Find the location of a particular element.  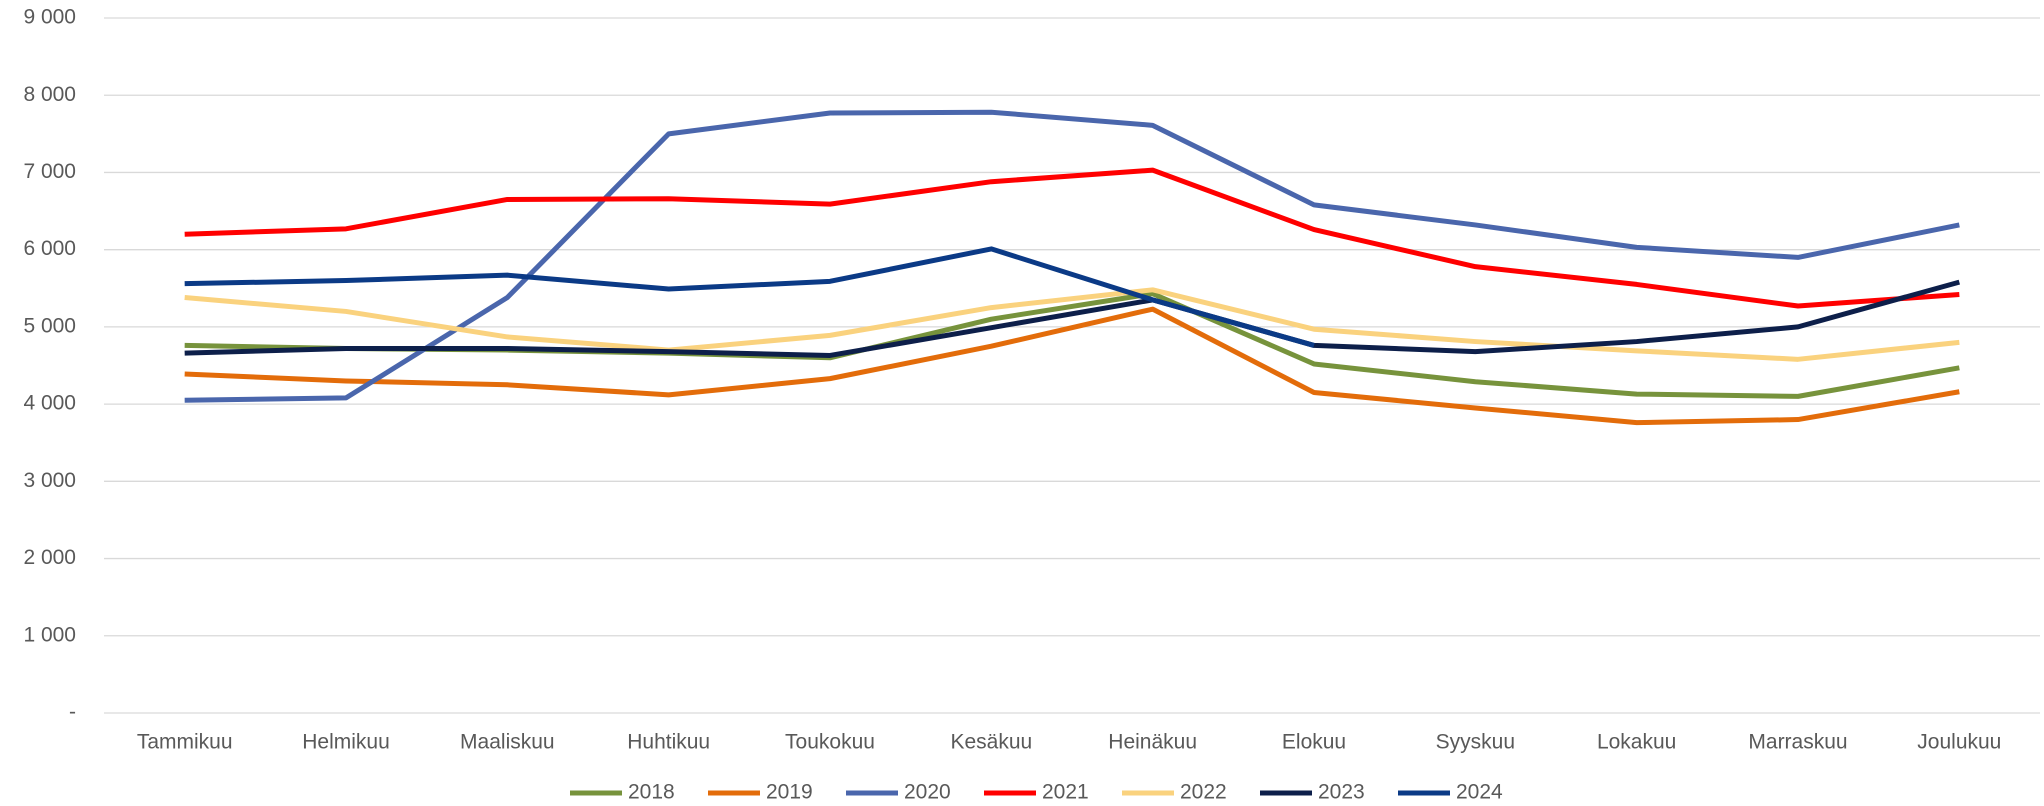

x-tick-label: Kesäkuu is located at coordinates (991, 742).